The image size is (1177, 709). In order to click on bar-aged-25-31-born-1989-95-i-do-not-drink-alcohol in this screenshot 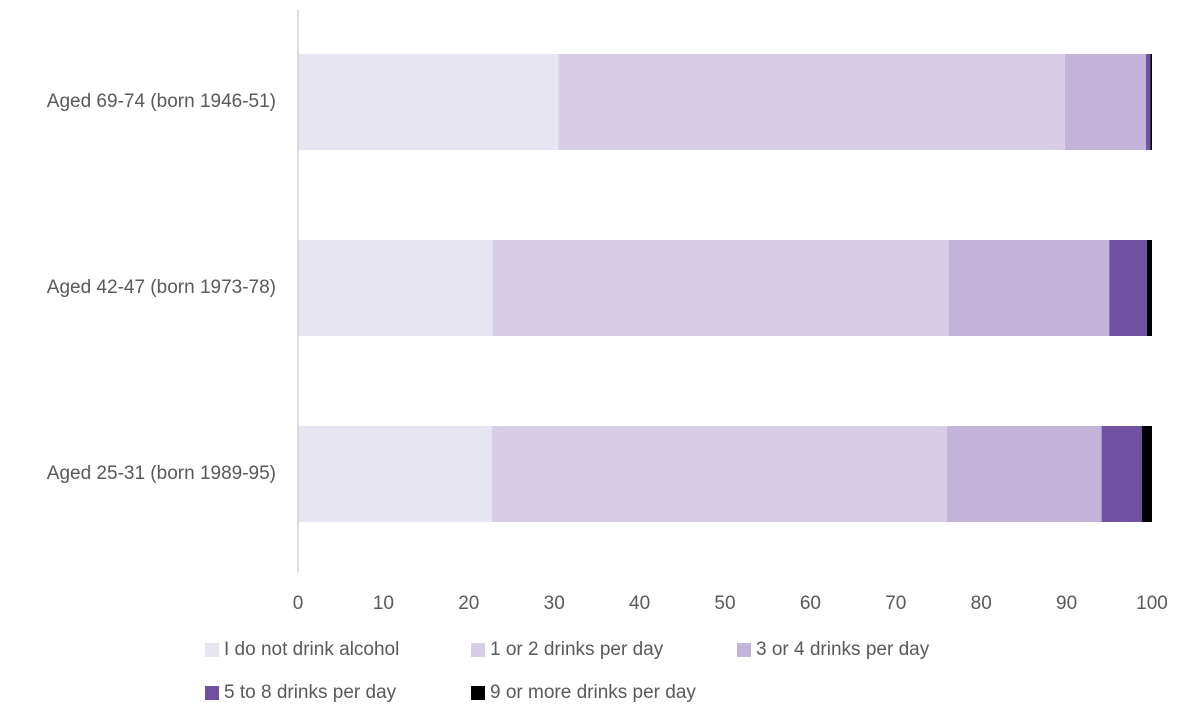, I will do `click(395, 474)`.